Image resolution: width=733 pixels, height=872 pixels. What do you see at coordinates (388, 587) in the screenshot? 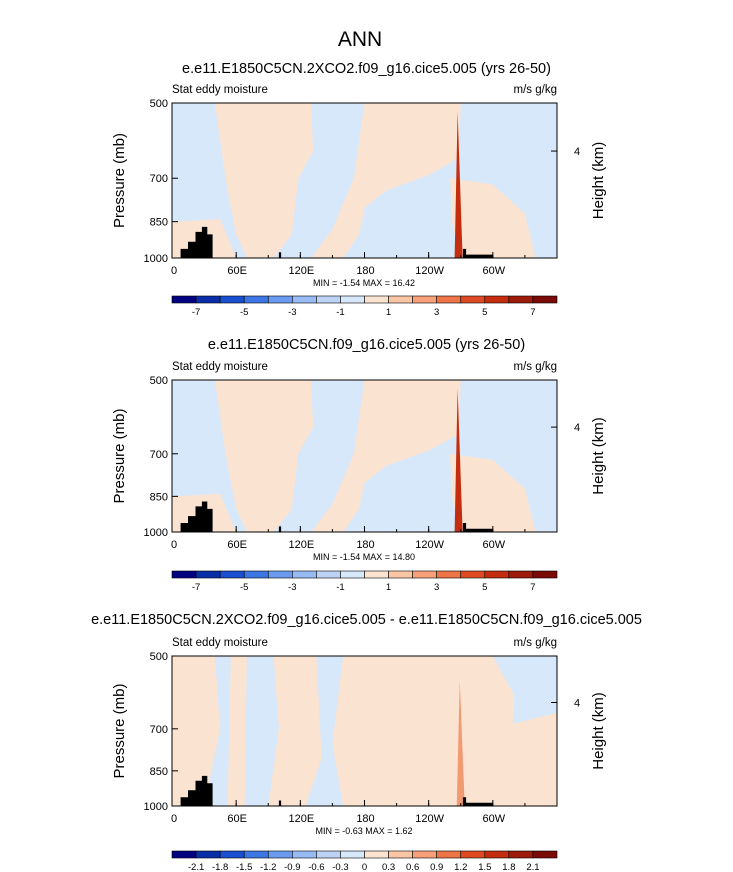
I see `colorbar-label: 1` at bounding box center [388, 587].